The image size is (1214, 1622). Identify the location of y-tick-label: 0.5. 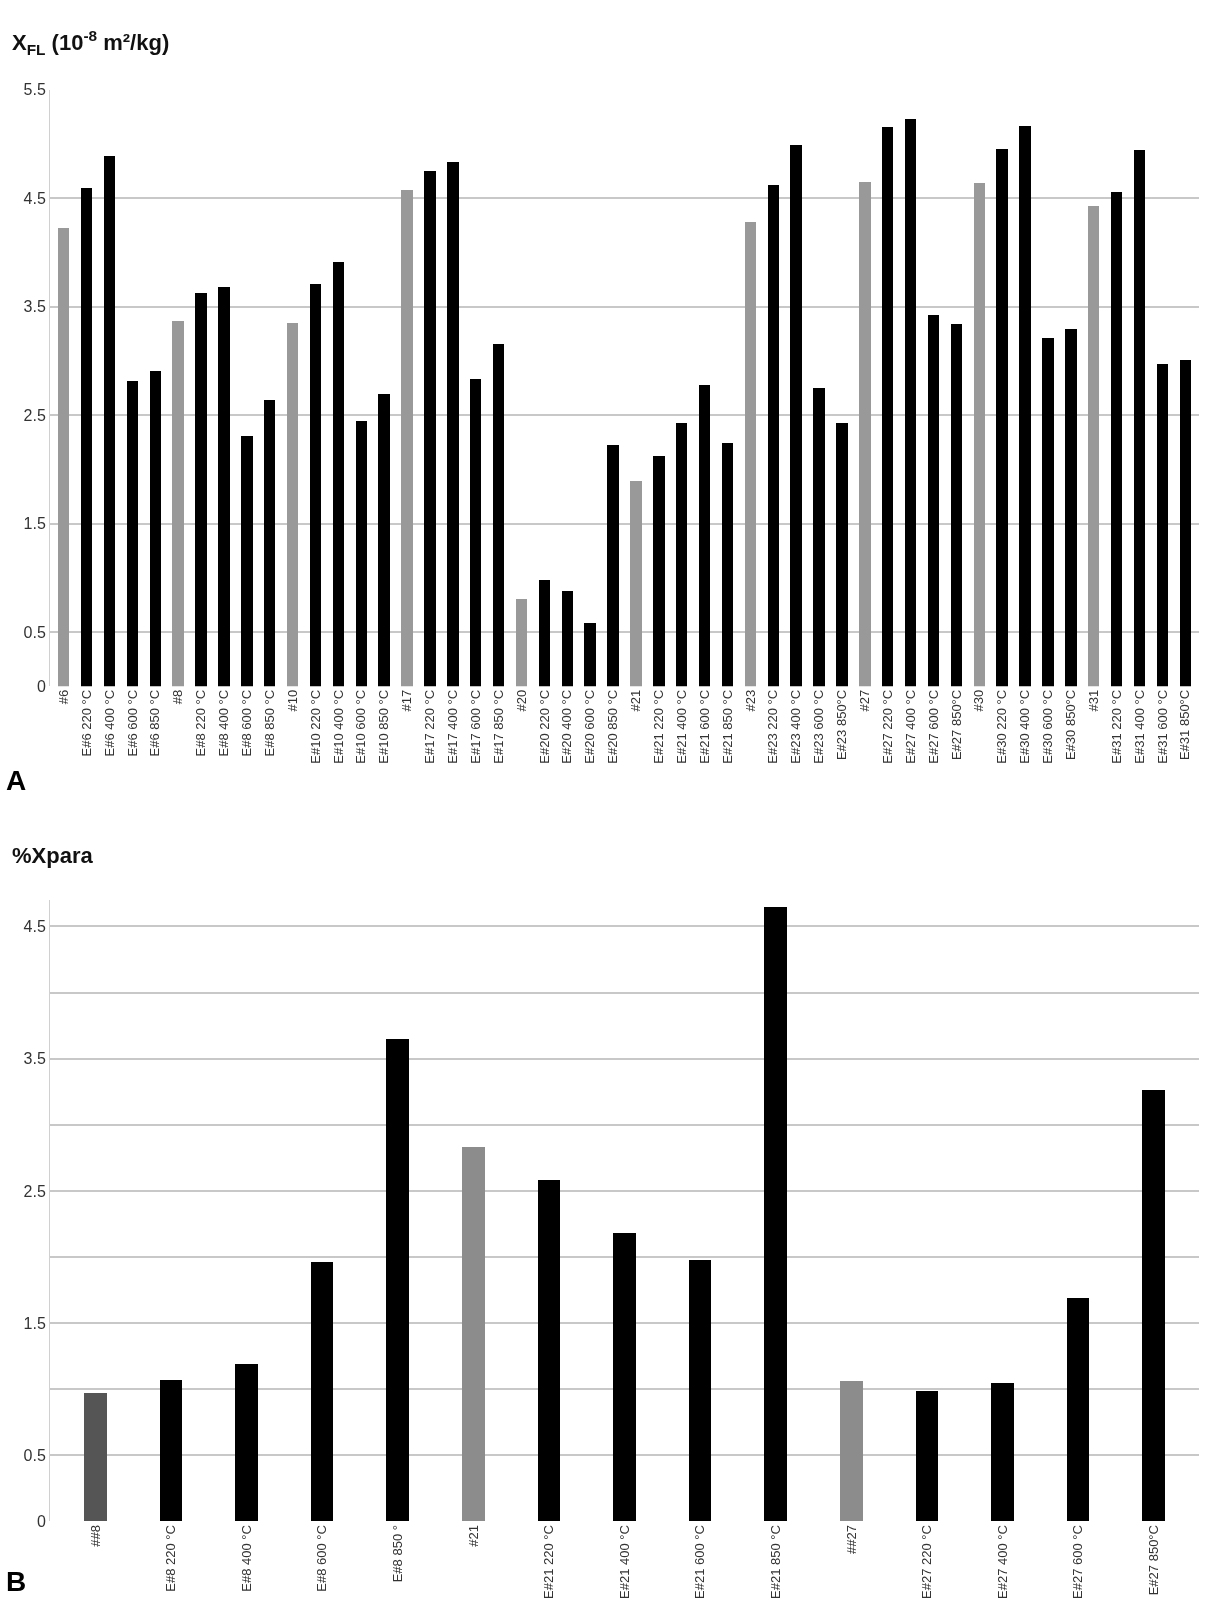
(34, 632).